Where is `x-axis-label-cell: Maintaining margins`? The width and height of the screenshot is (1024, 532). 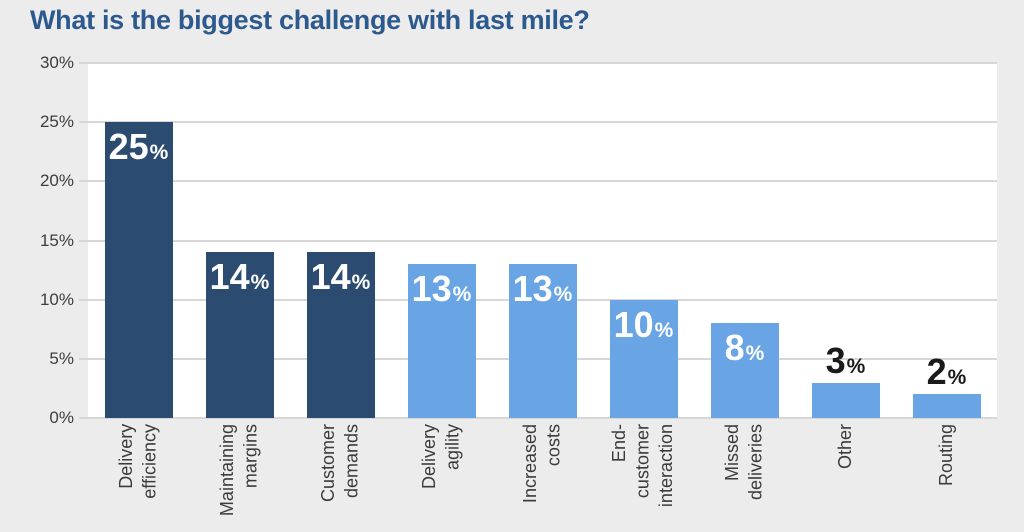
x-axis-label-cell: Maintaining margins is located at coordinates (239, 478).